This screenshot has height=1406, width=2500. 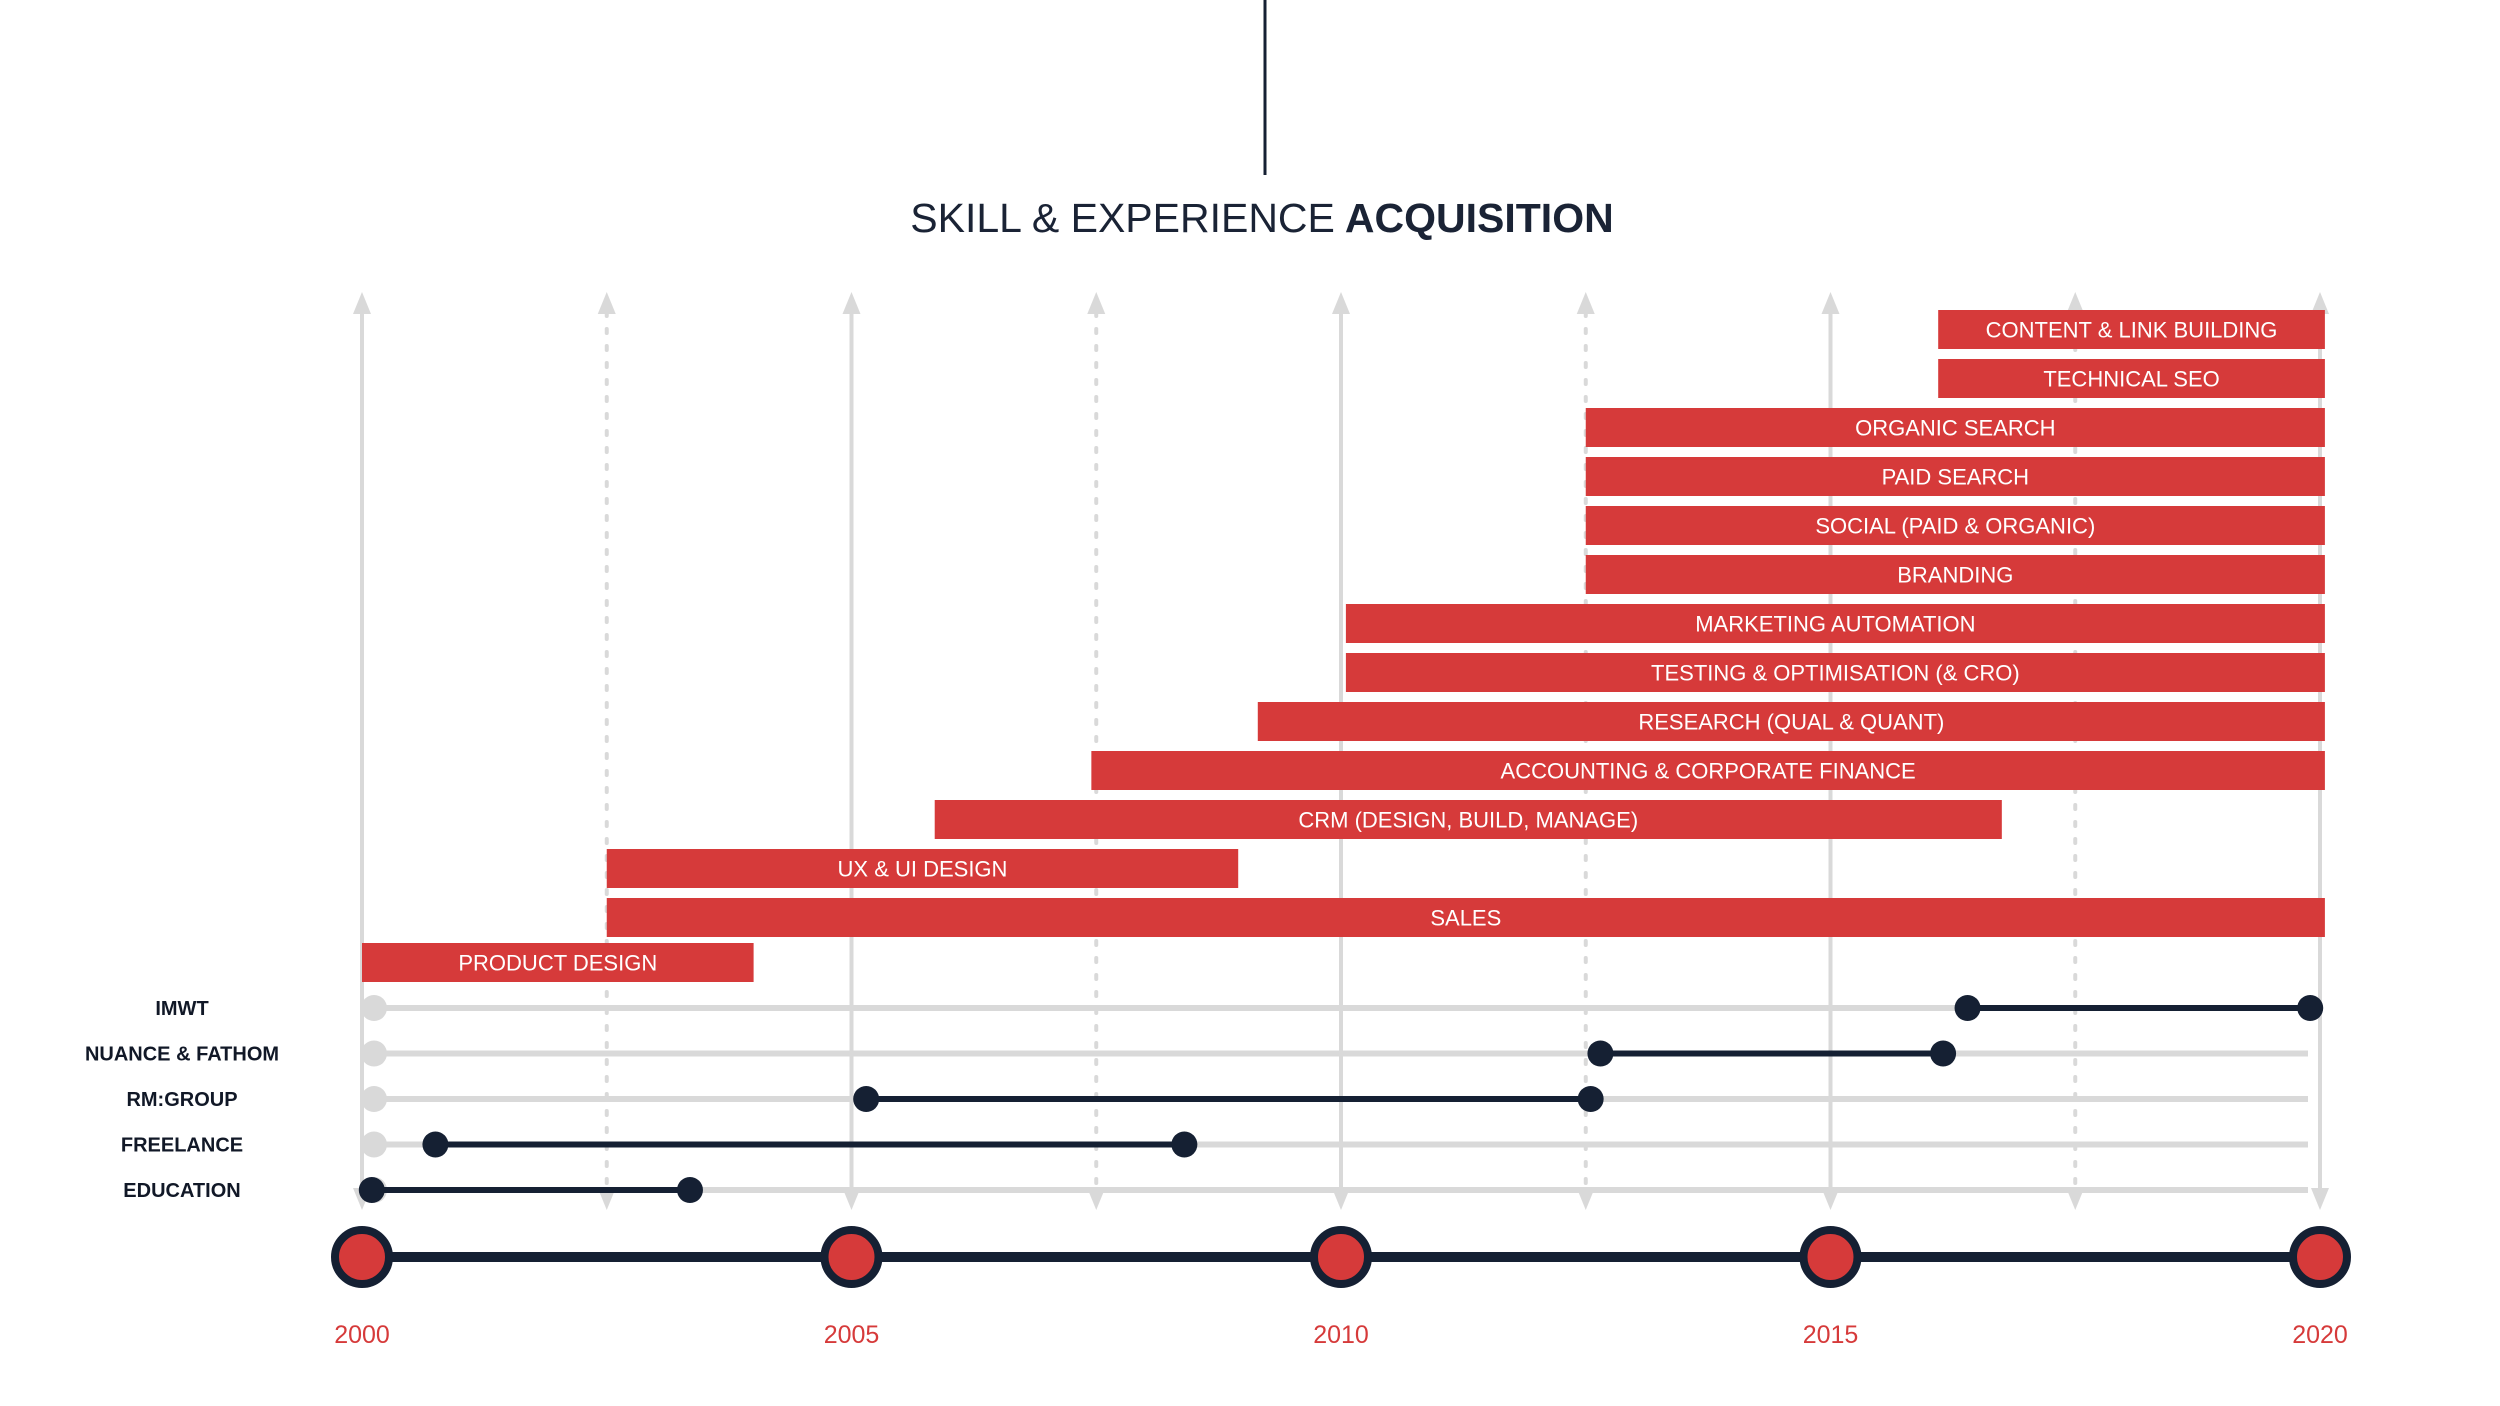 What do you see at coordinates (182, 1055) in the screenshot?
I see `experience-row-label: NUANCE & FATHOM` at bounding box center [182, 1055].